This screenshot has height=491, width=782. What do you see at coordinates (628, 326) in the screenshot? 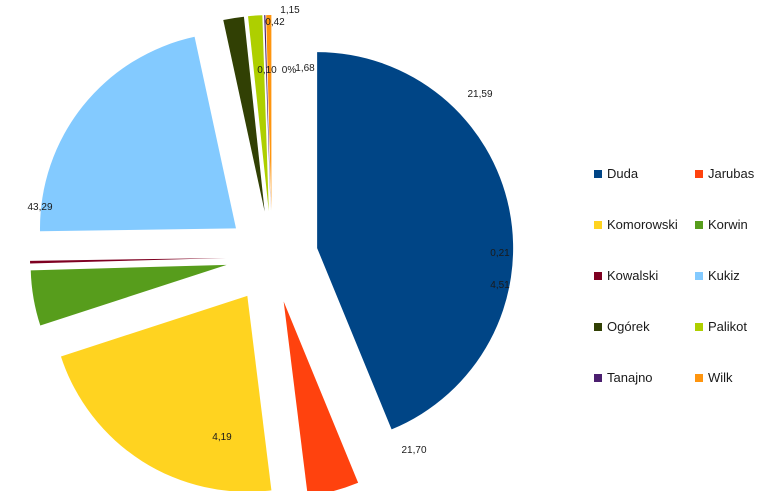
I see `legend-label: Ogórek` at bounding box center [628, 326].